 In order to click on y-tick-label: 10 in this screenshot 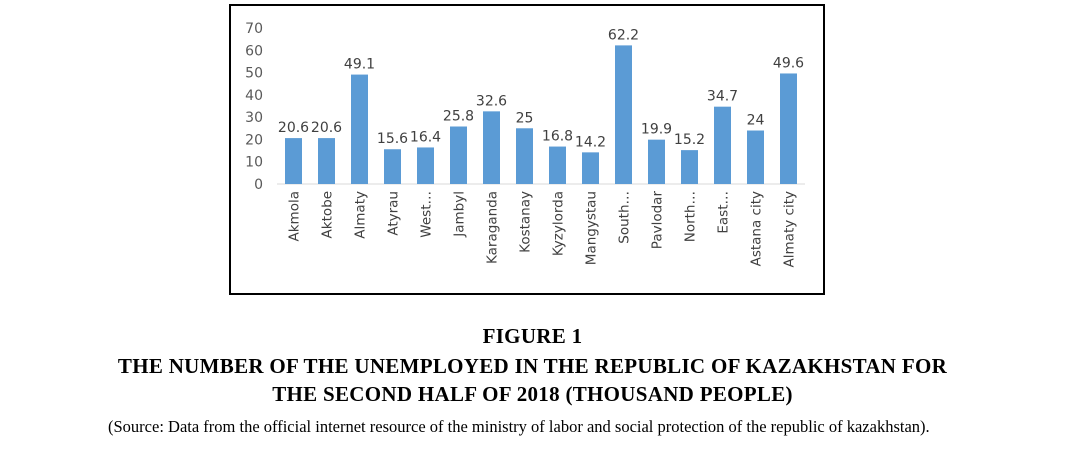, I will do `click(254, 163)`.